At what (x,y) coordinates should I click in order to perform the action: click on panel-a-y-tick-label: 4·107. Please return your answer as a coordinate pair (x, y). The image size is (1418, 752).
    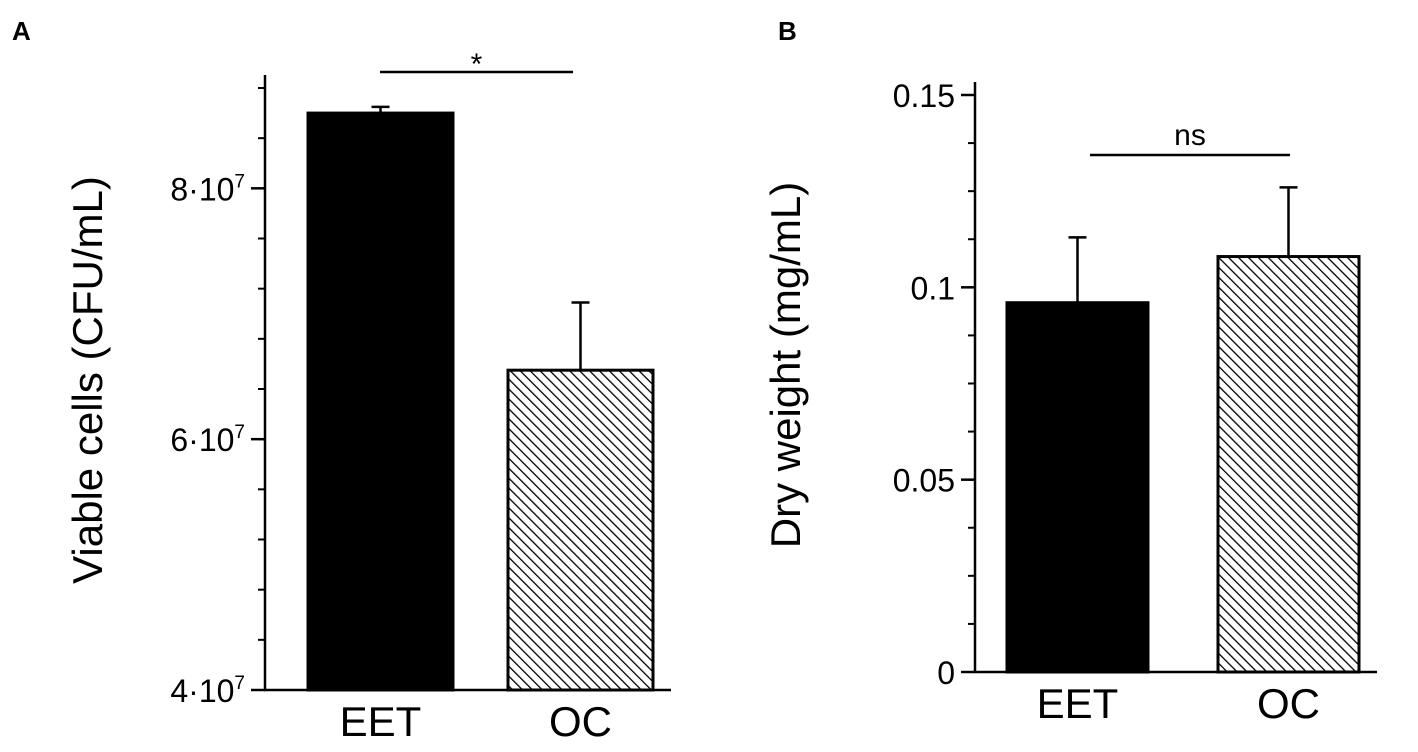
    Looking at the image, I should click on (207, 691).